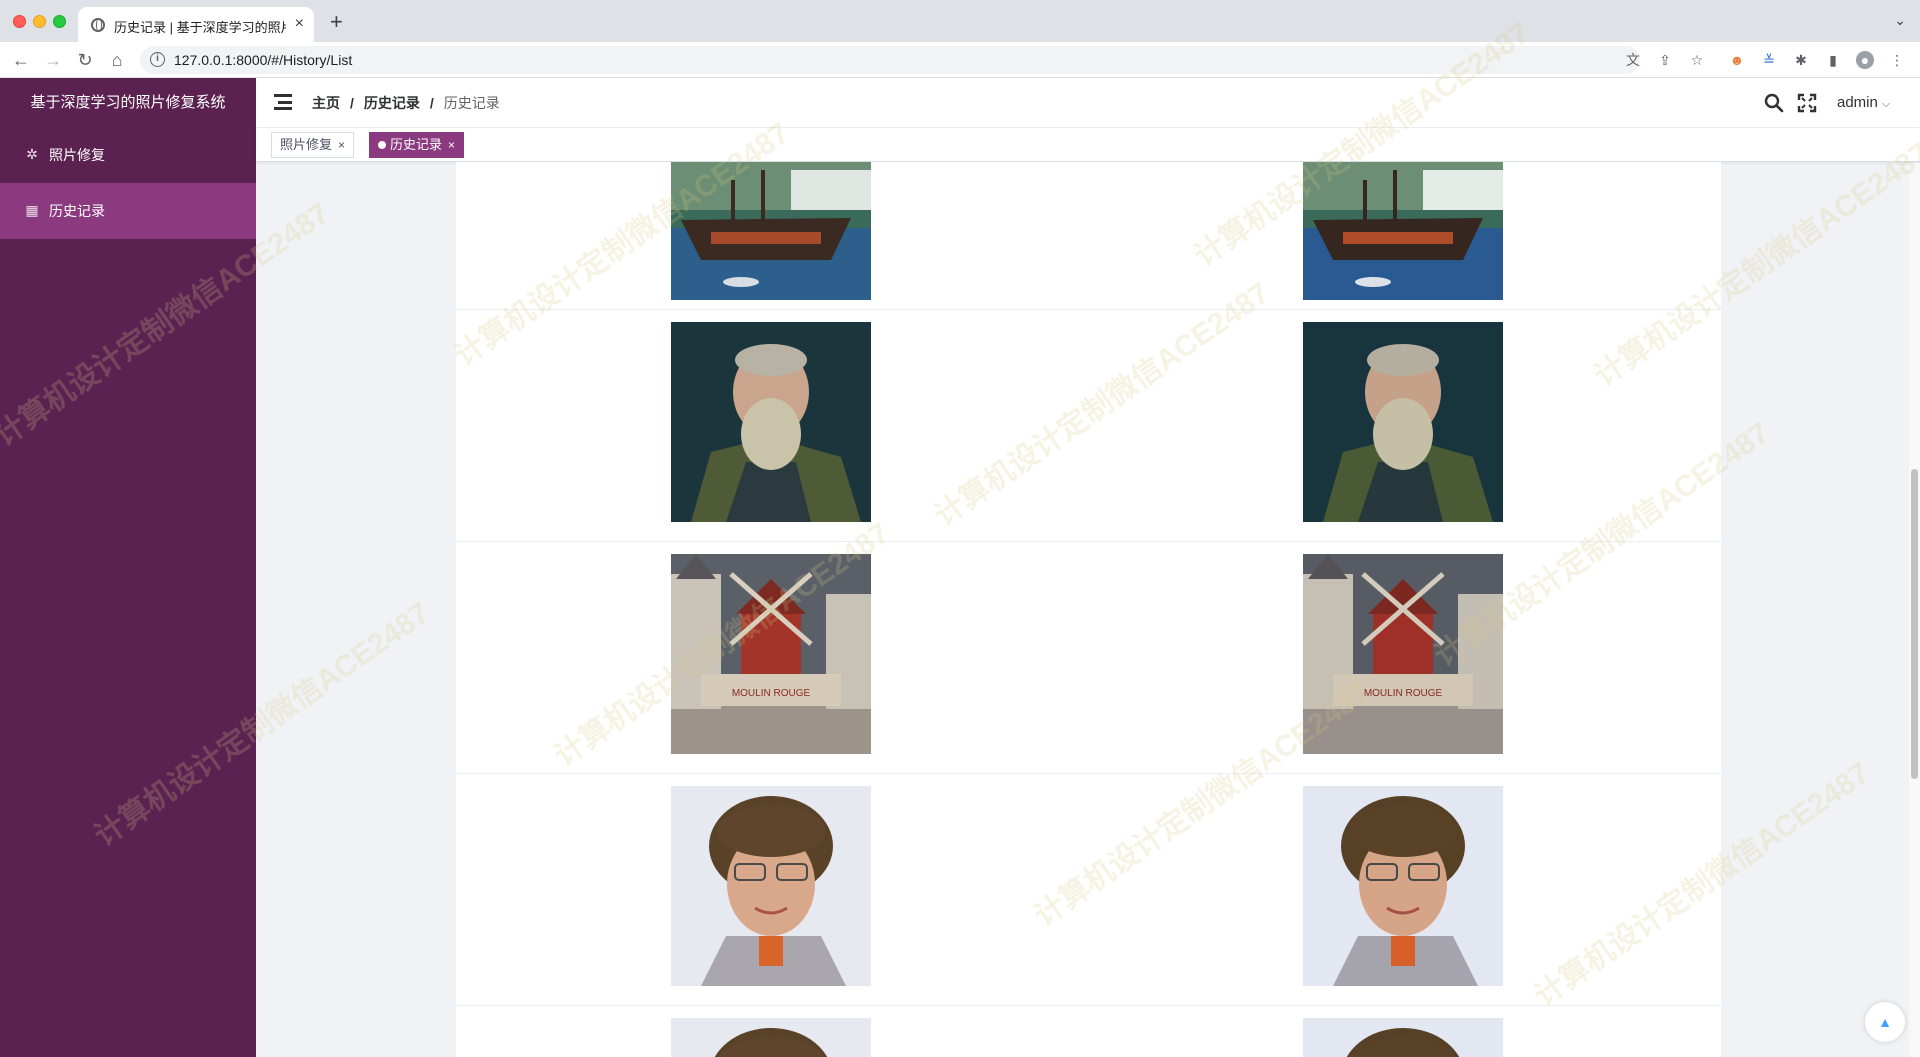 This screenshot has height=1057, width=1920. I want to click on grid-icon: ▦, so click(32, 210).